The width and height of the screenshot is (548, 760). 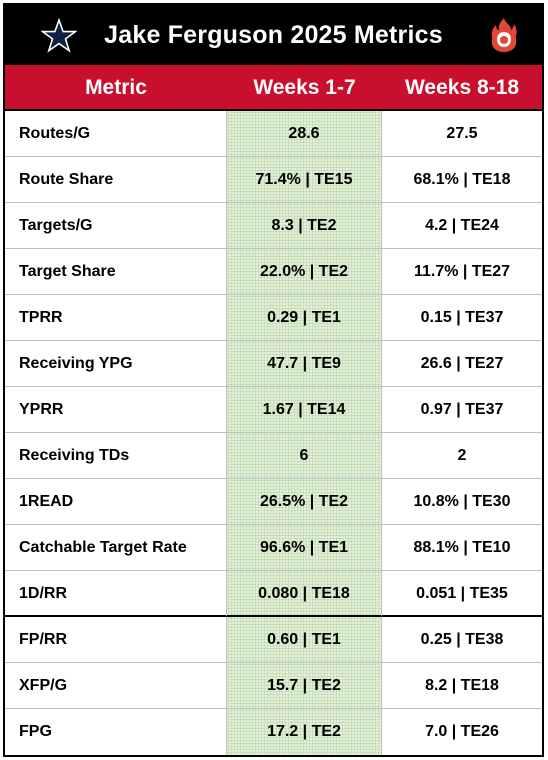 What do you see at coordinates (116, 318) in the screenshot?
I see `metric-label: TPRR` at bounding box center [116, 318].